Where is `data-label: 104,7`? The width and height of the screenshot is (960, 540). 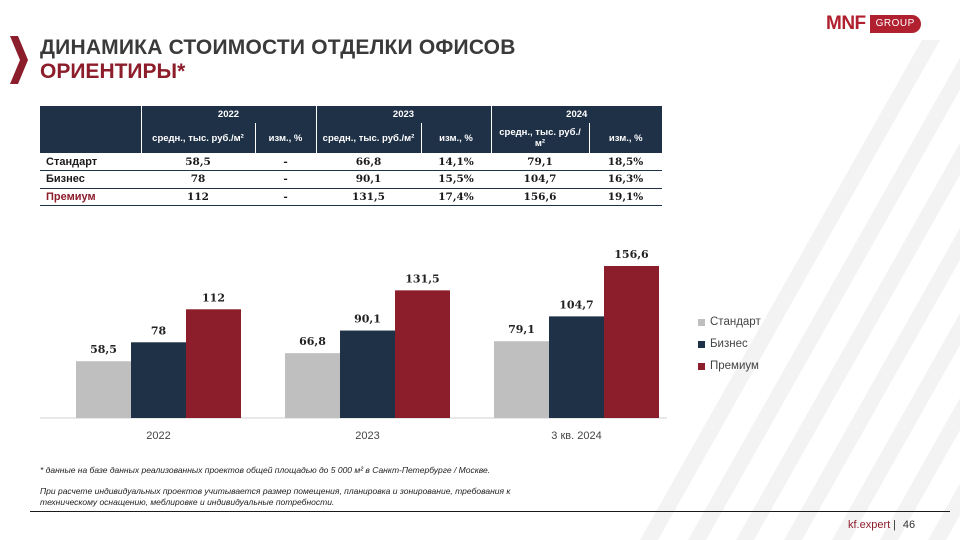 data-label: 104,7 is located at coordinates (576, 304).